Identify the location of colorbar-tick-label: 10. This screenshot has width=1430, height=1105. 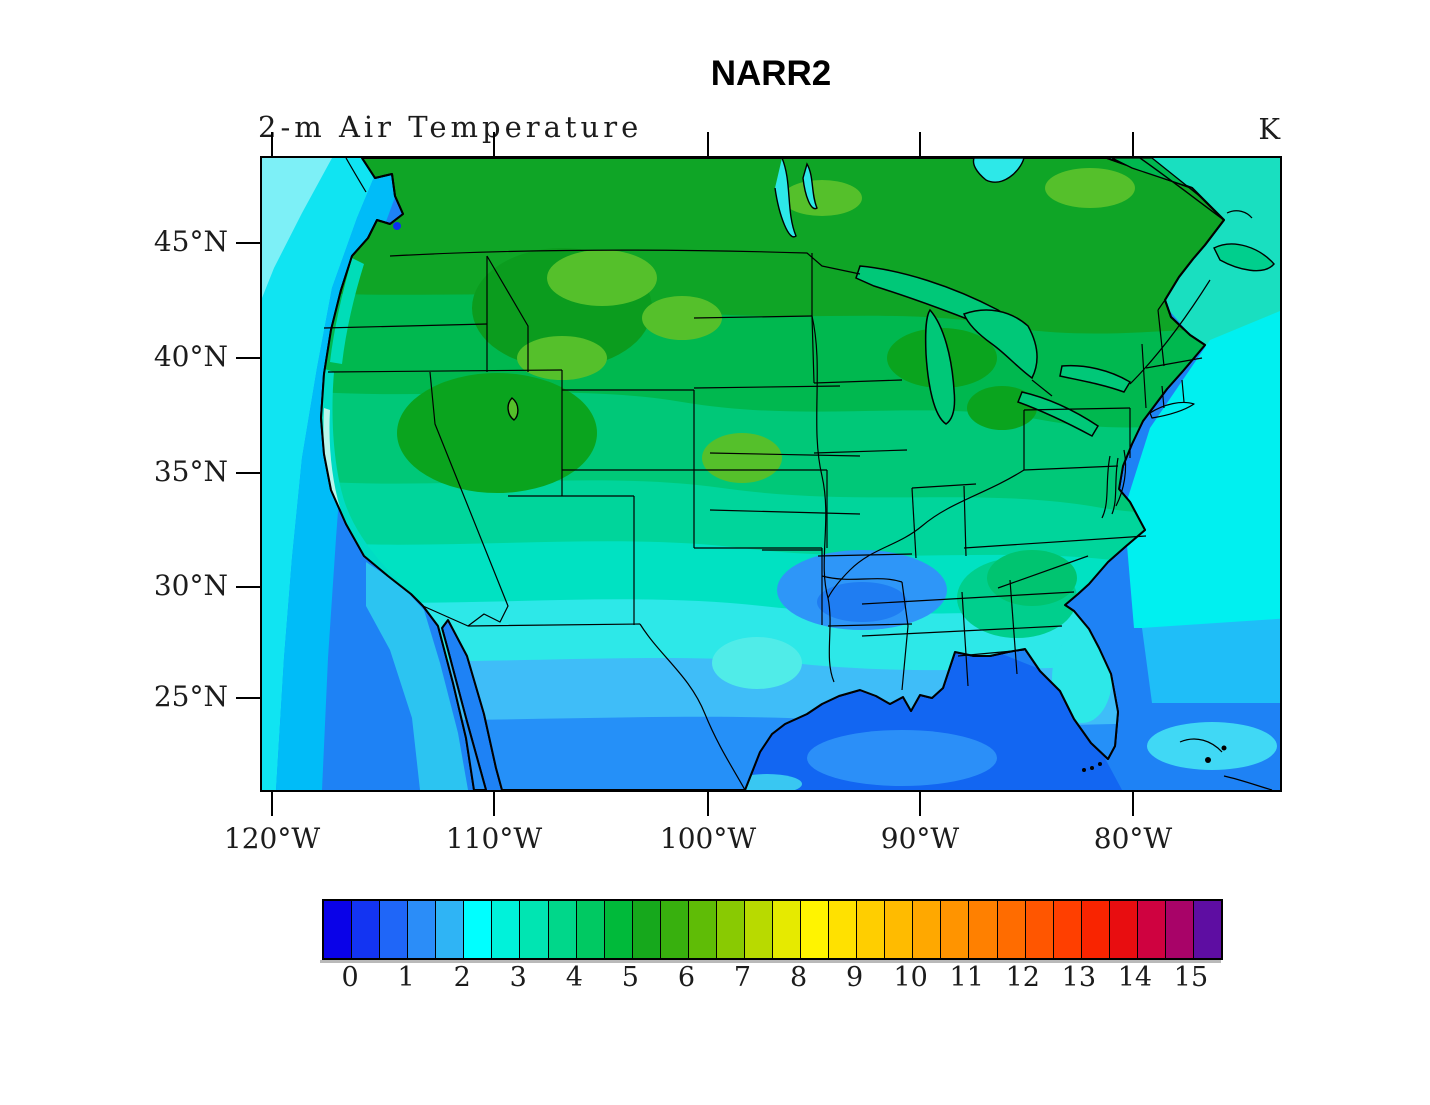
(910, 977).